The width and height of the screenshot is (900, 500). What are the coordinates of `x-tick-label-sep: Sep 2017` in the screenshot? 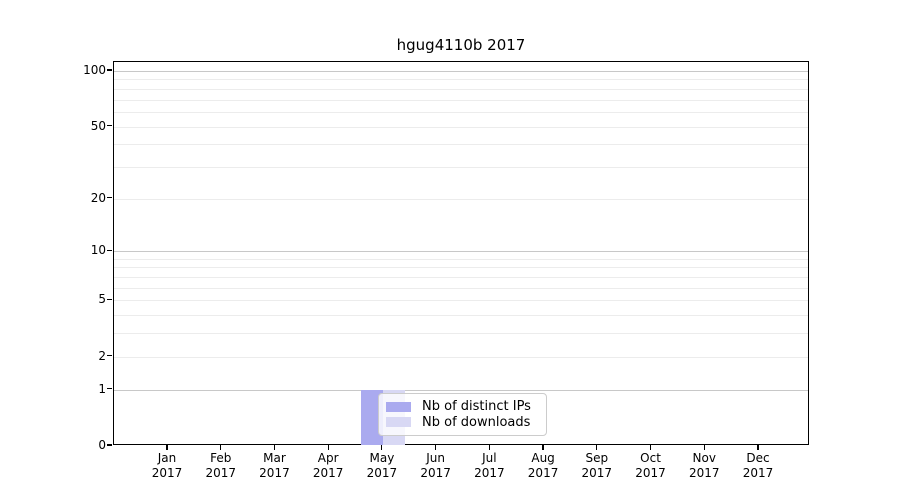 It's located at (597, 465).